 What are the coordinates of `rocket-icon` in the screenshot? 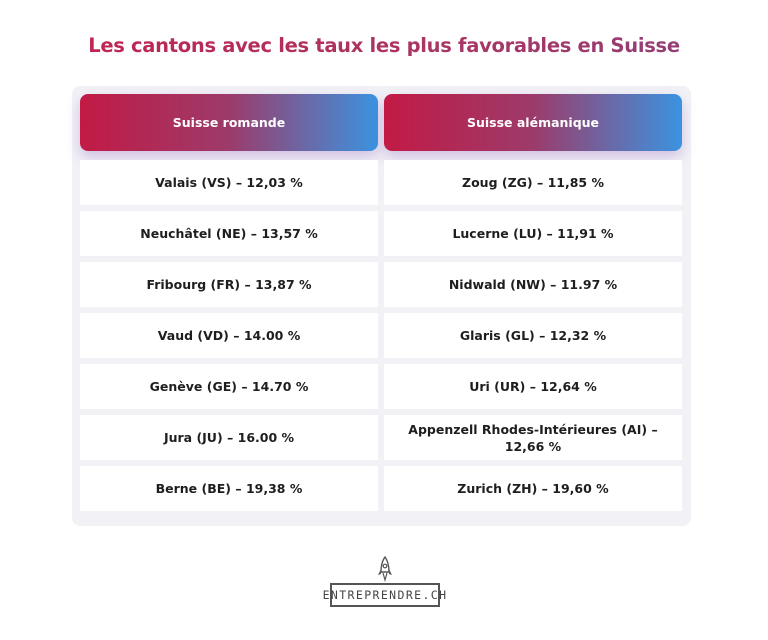 It's located at (385, 569).